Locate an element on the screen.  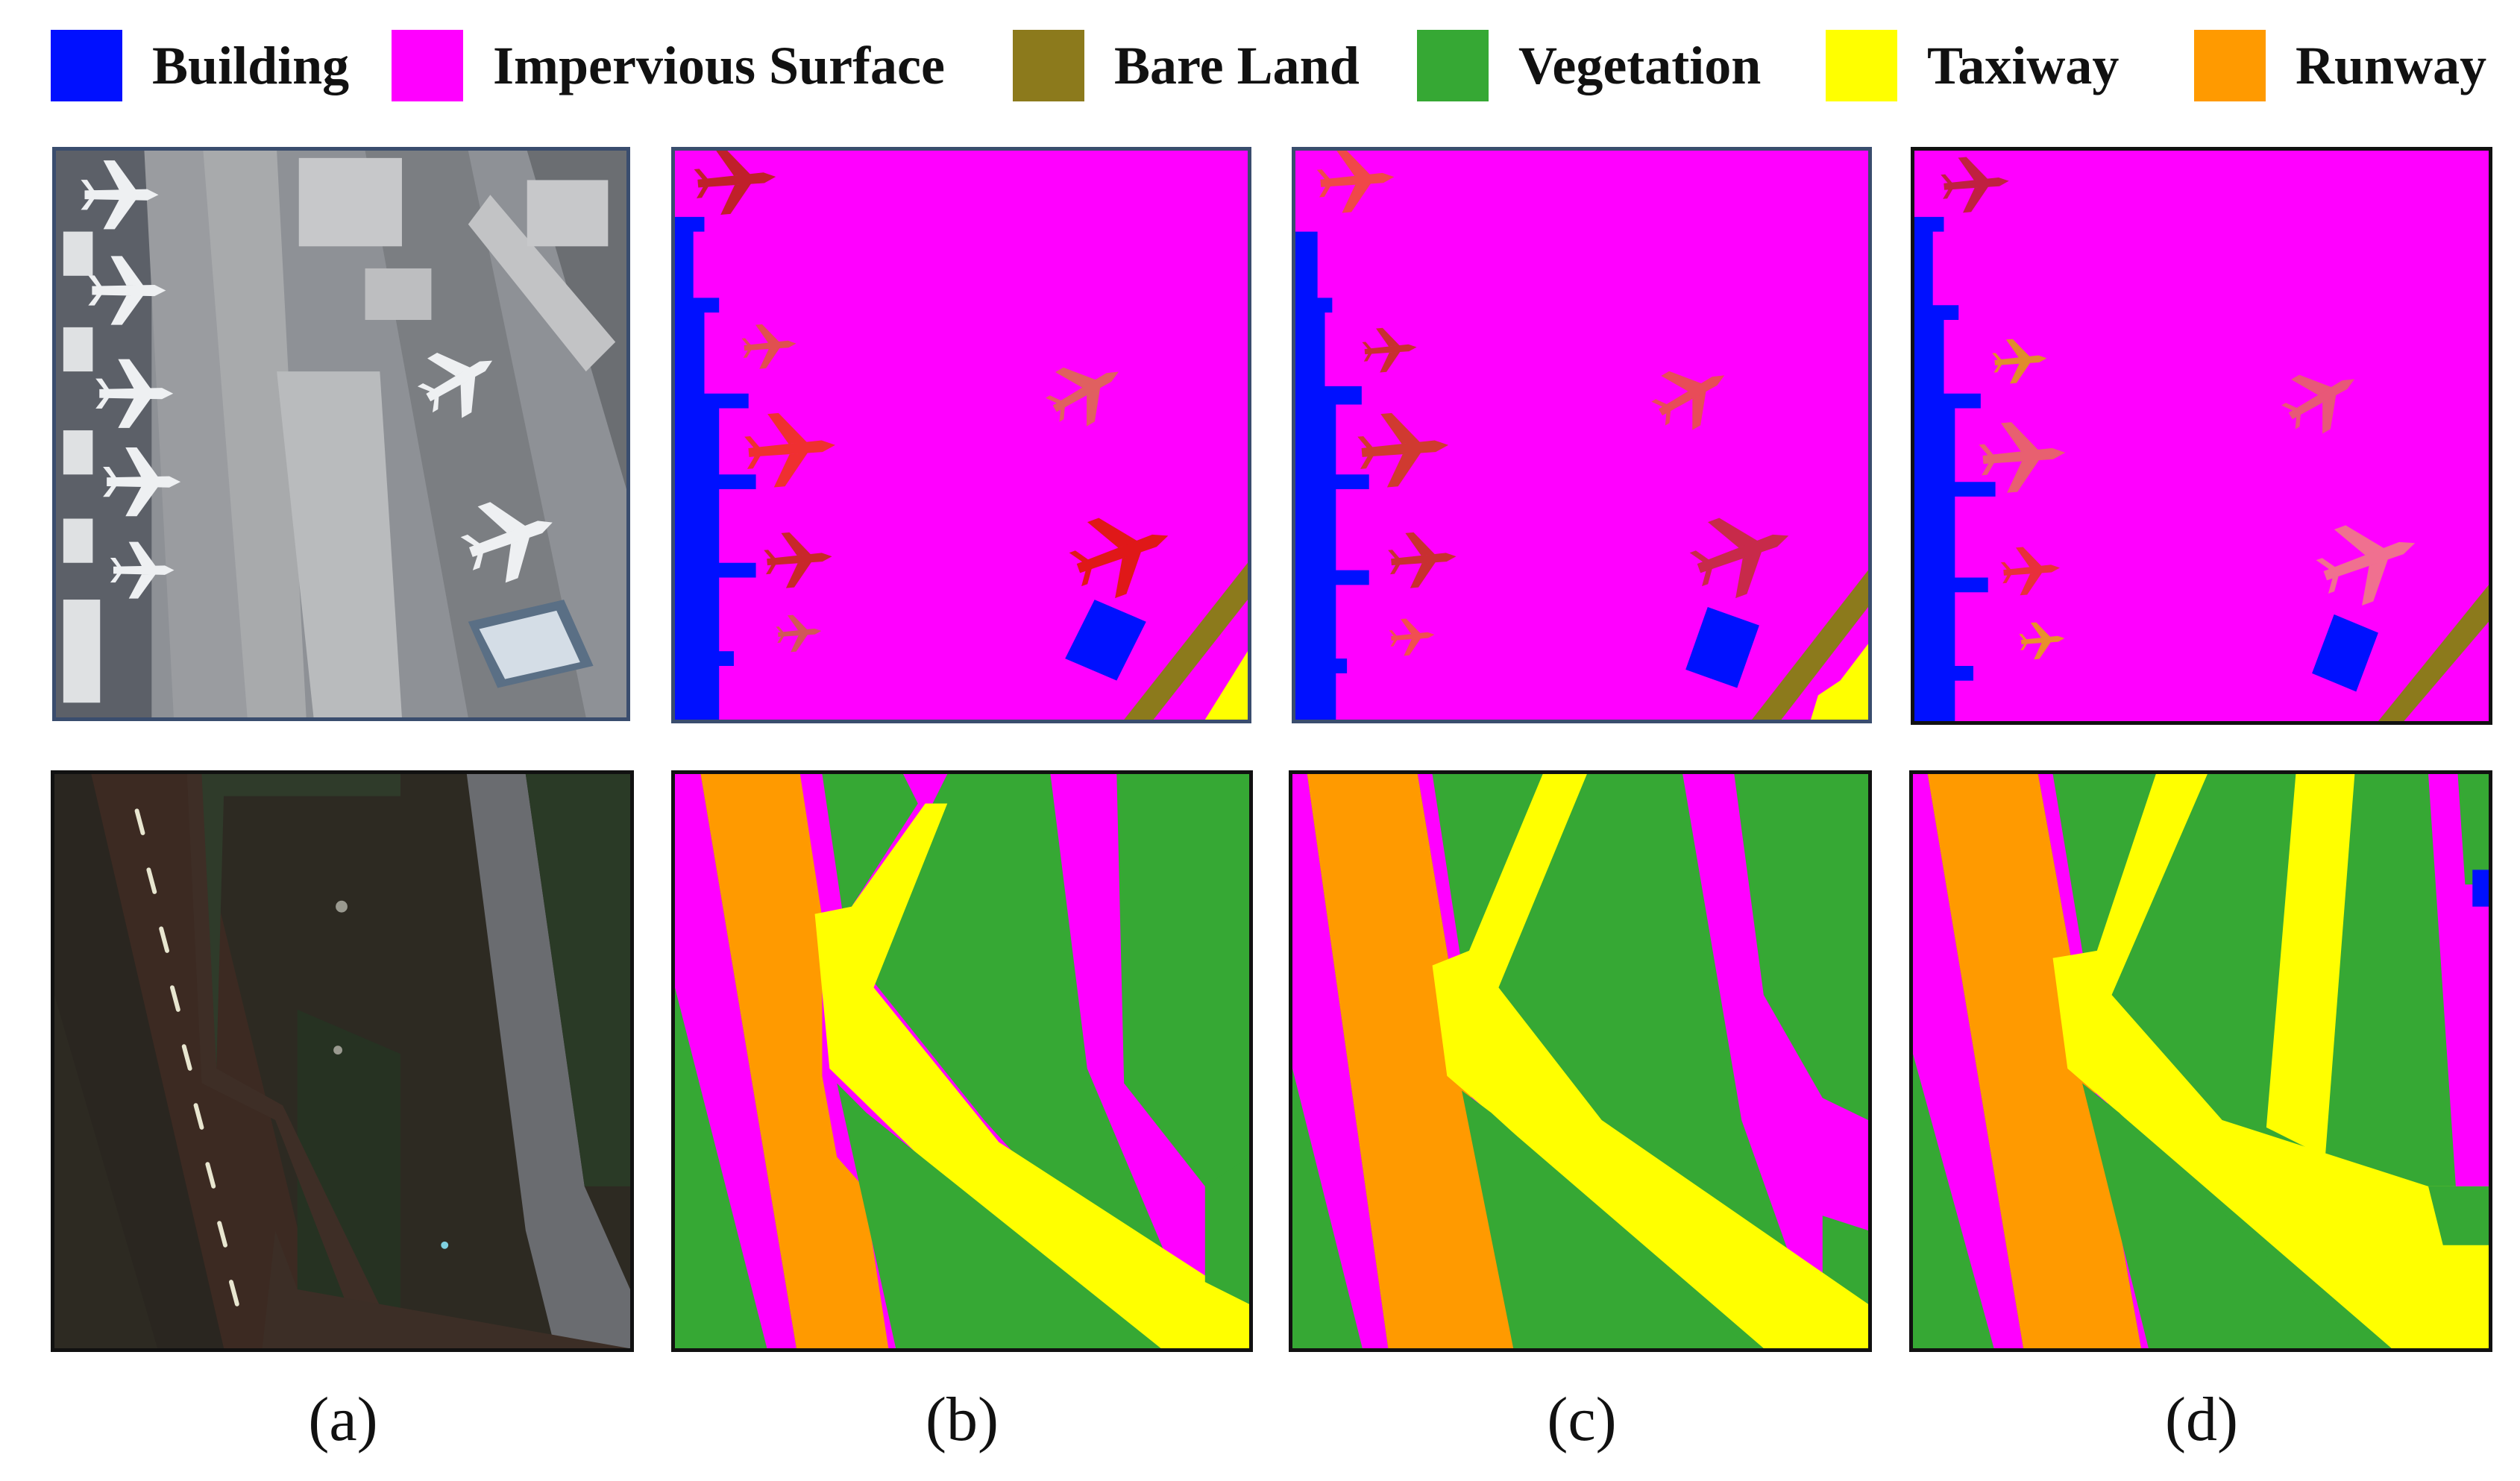
runway-swatch is located at coordinates (2230, 65).